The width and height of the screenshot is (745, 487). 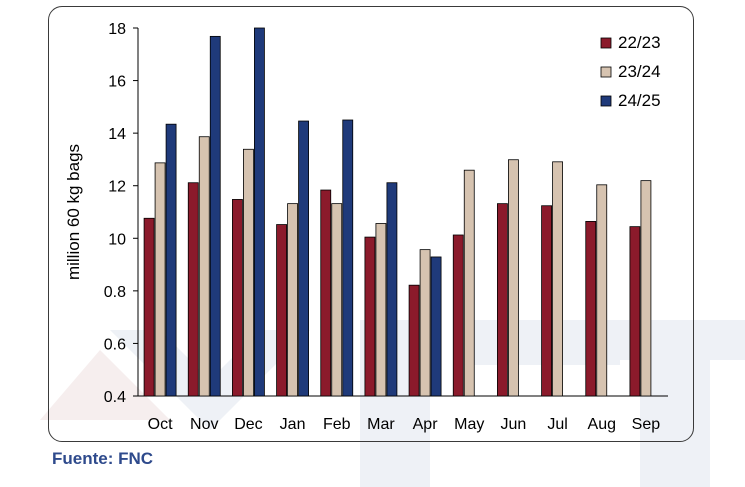 I want to click on y-tick-label: 0.4, so click(x=115, y=397).